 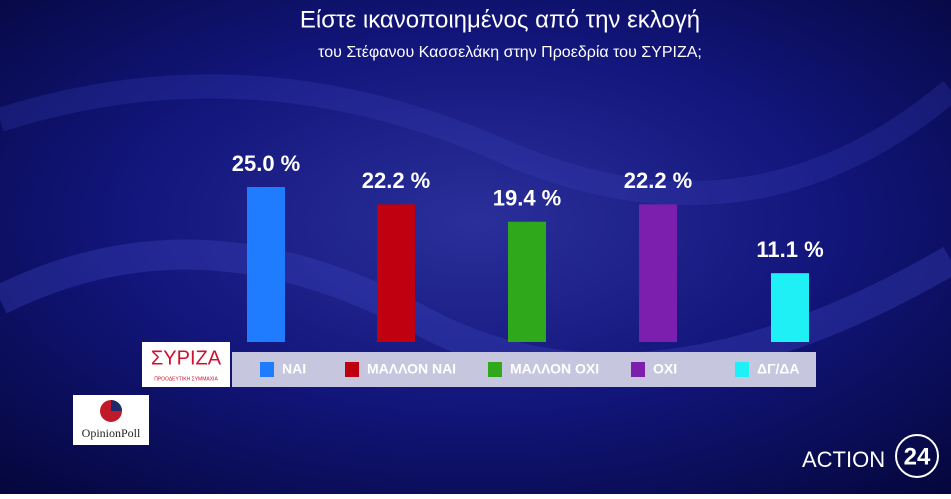 What do you see at coordinates (116, 405) in the screenshot?
I see `pollster-icon` at bounding box center [116, 405].